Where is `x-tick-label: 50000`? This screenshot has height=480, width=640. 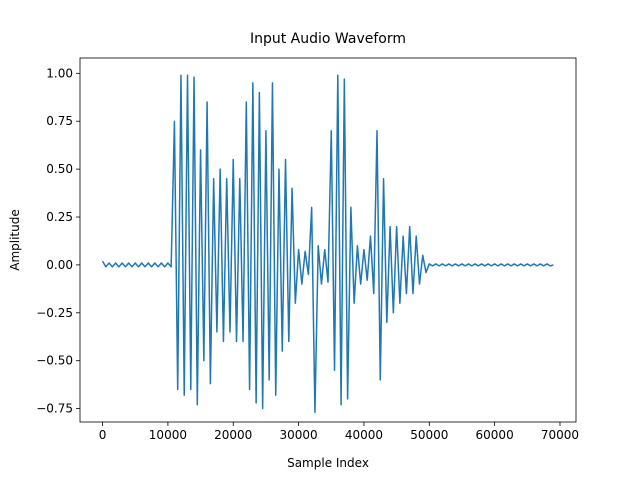
x-tick-label: 50000 is located at coordinates (429, 435).